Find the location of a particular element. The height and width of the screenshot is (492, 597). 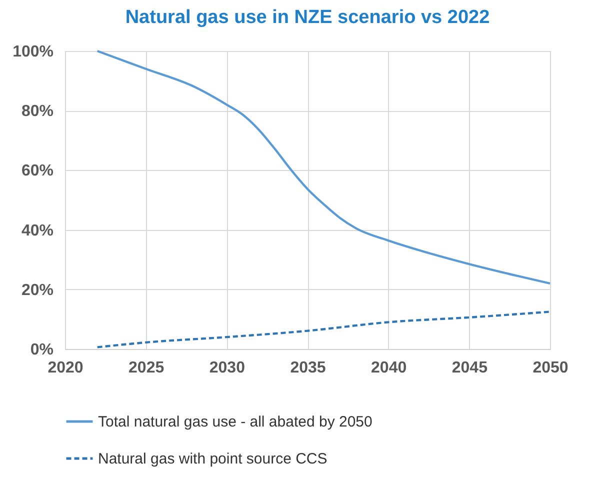

y-tick-label: 40% is located at coordinates (37, 231).